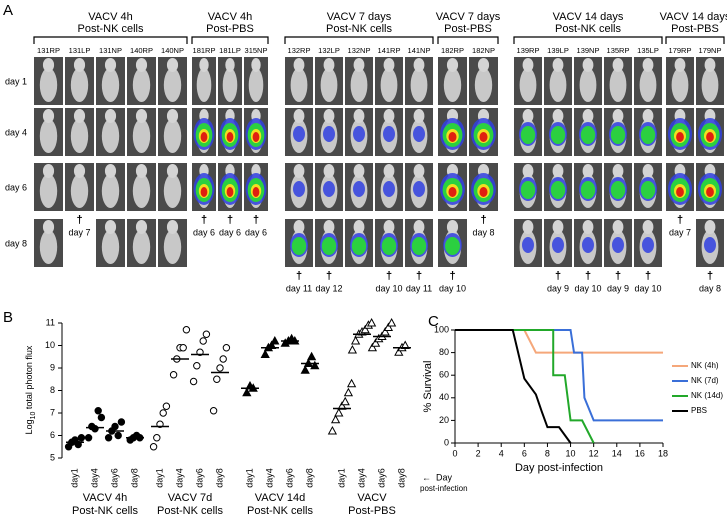 This screenshot has height=531, width=727. I want to click on mouse-id: 182RP, so click(452, 50).